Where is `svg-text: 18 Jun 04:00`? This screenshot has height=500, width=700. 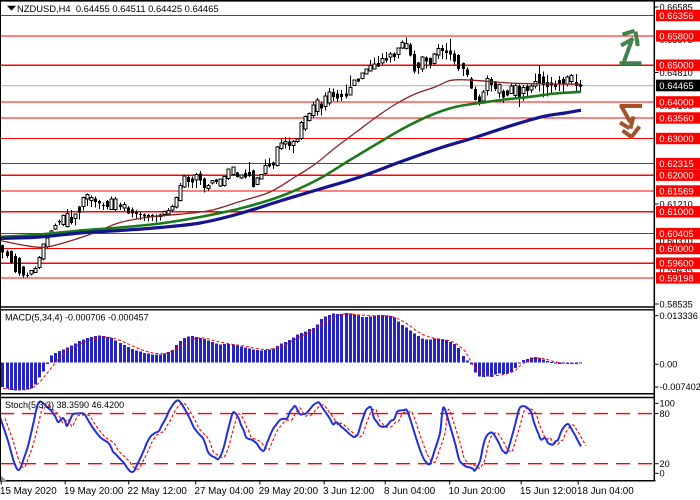 svg-text: 18 Jun 04:00 is located at coordinates (605, 491).